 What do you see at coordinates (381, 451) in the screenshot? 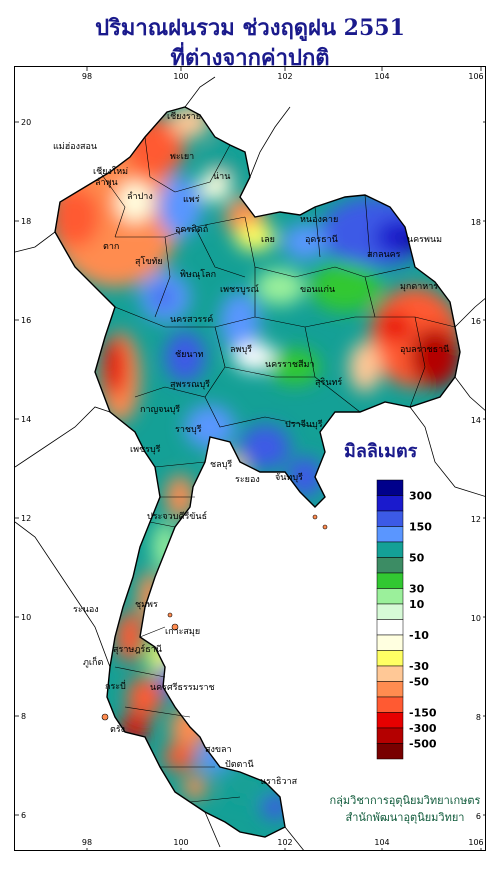
I see `legend-unit: มิลลิเมตร` at bounding box center [381, 451].